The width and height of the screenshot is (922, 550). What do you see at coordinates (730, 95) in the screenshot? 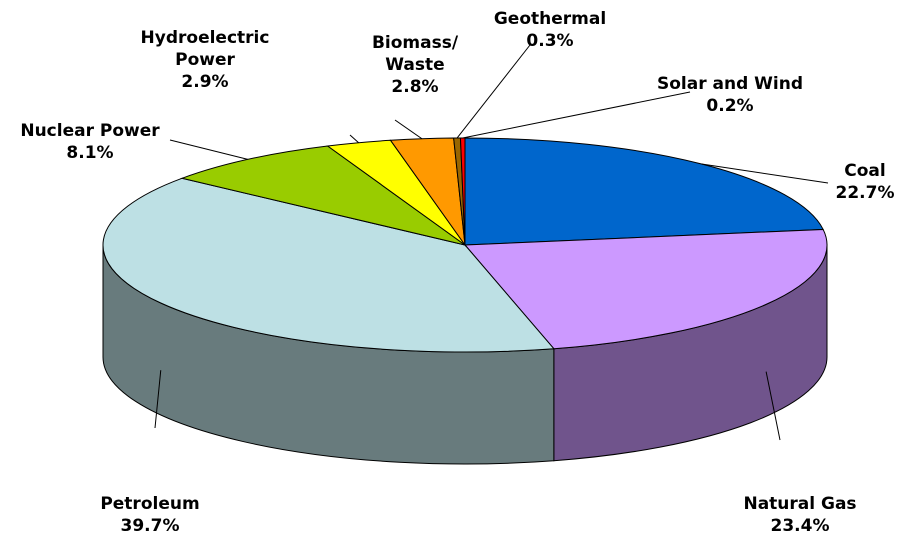
I see `slice-label: Solar and Wind 0.2%` at bounding box center [730, 95].